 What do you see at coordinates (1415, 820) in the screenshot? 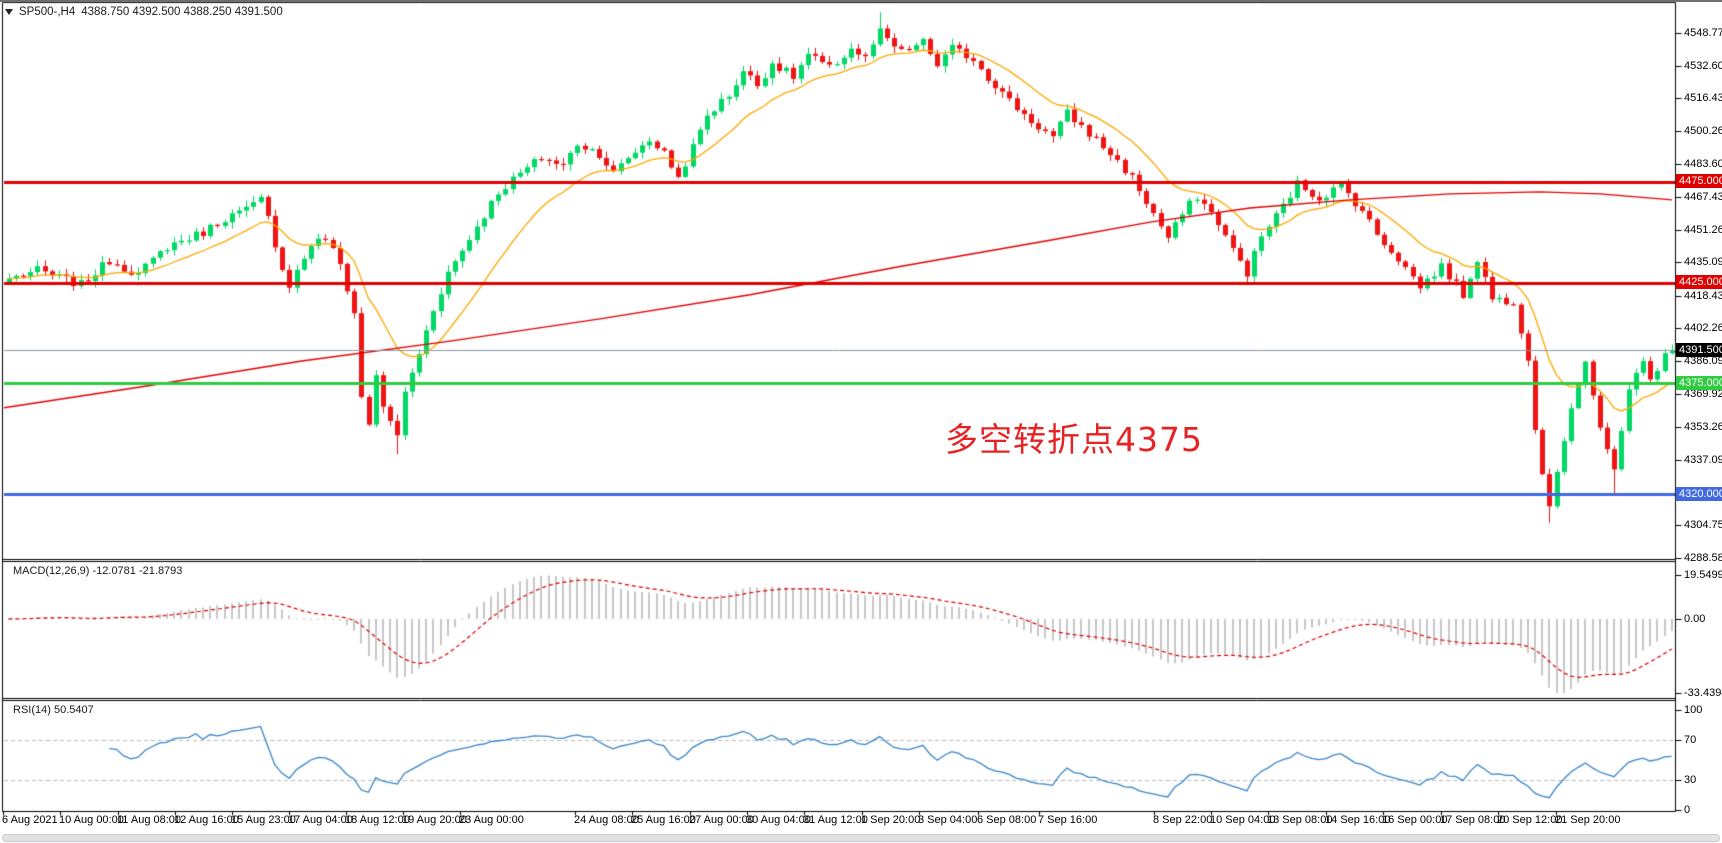
I see `date-label: 16 Sep 00:00` at bounding box center [1415, 820].